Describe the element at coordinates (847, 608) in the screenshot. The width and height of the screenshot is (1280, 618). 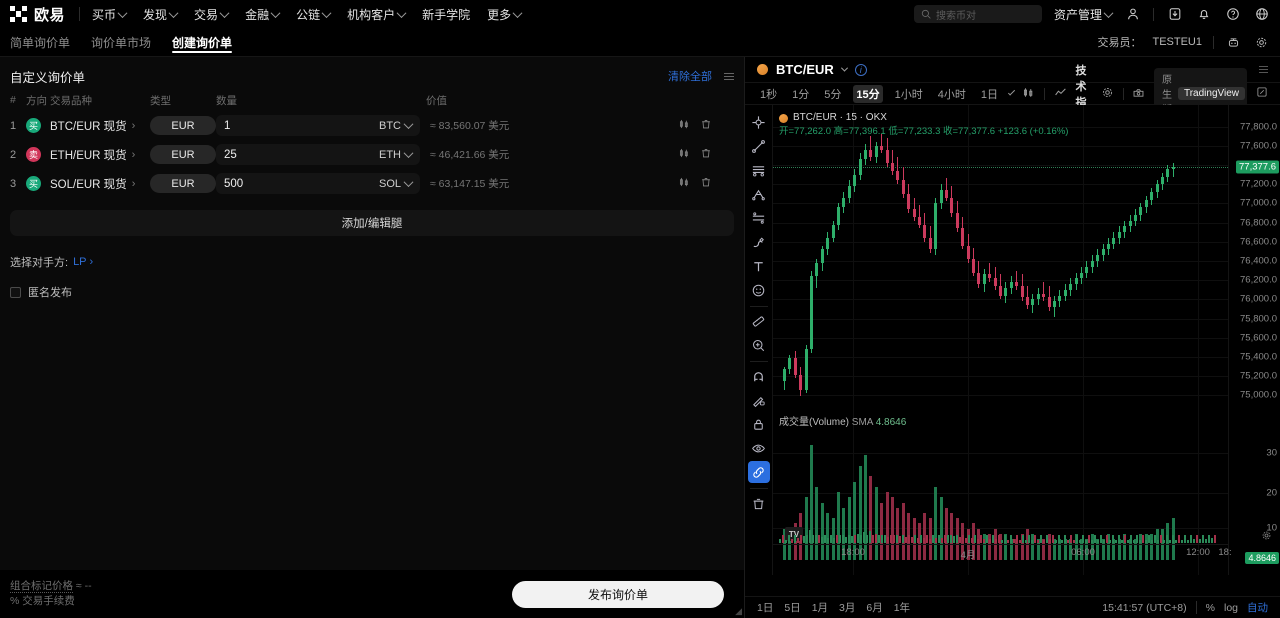
I see `range-3m: 3月` at that location.